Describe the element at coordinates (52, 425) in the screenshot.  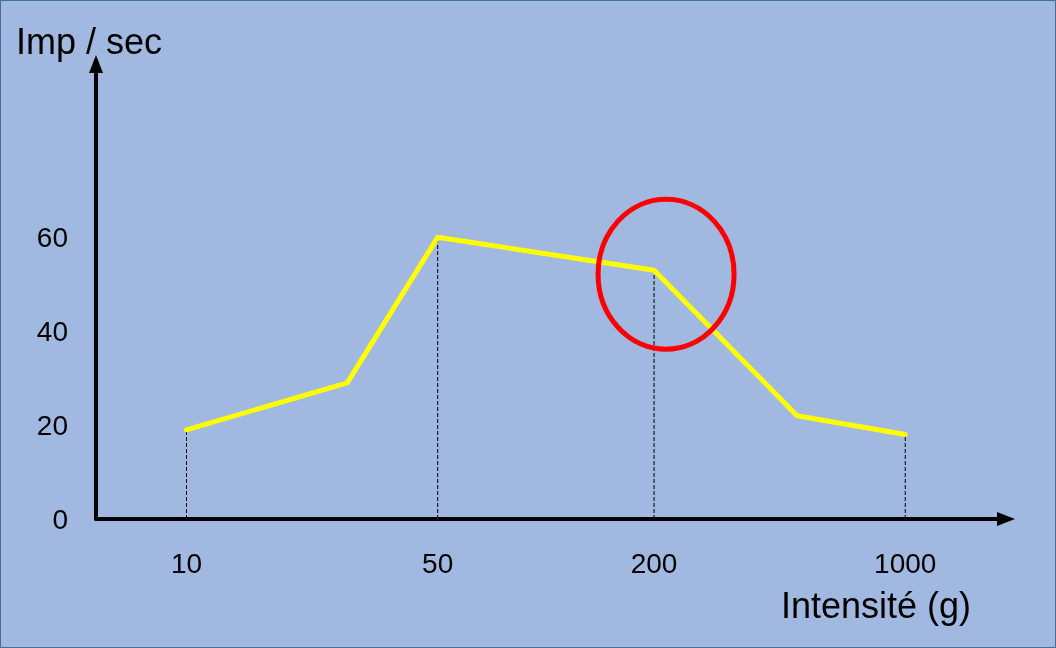
I see `y-tick-label: 20` at that location.